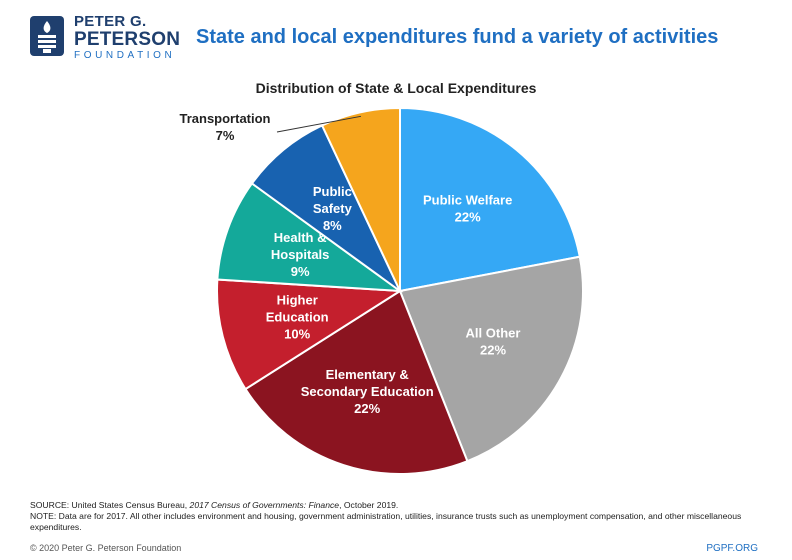  What do you see at coordinates (125, 55) in the screenshot?
I see `logo-line3: FOUNDATION` at bounding box center [125, 55].